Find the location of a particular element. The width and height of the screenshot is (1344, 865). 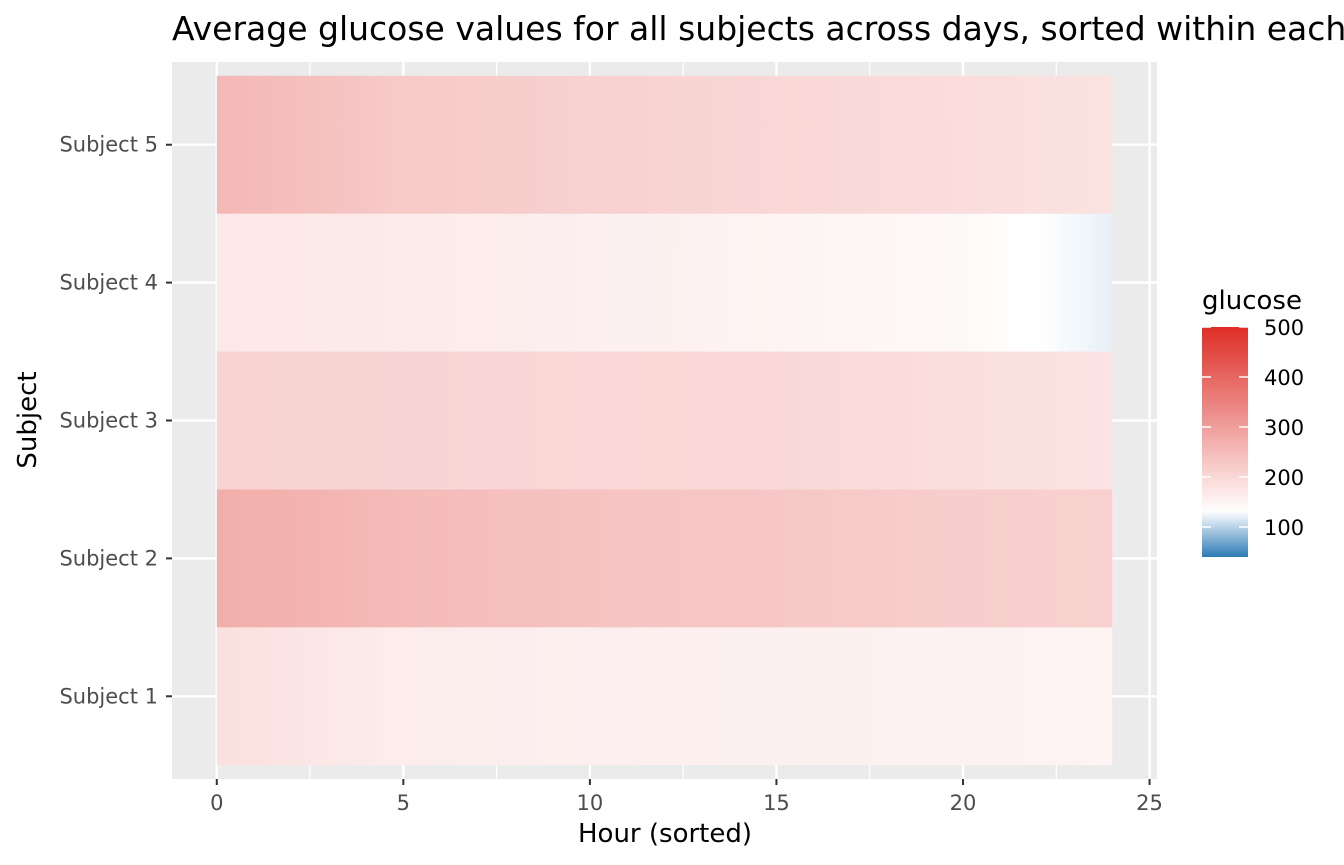

x-tick-label: 5 is located at coordinates (403, 803).